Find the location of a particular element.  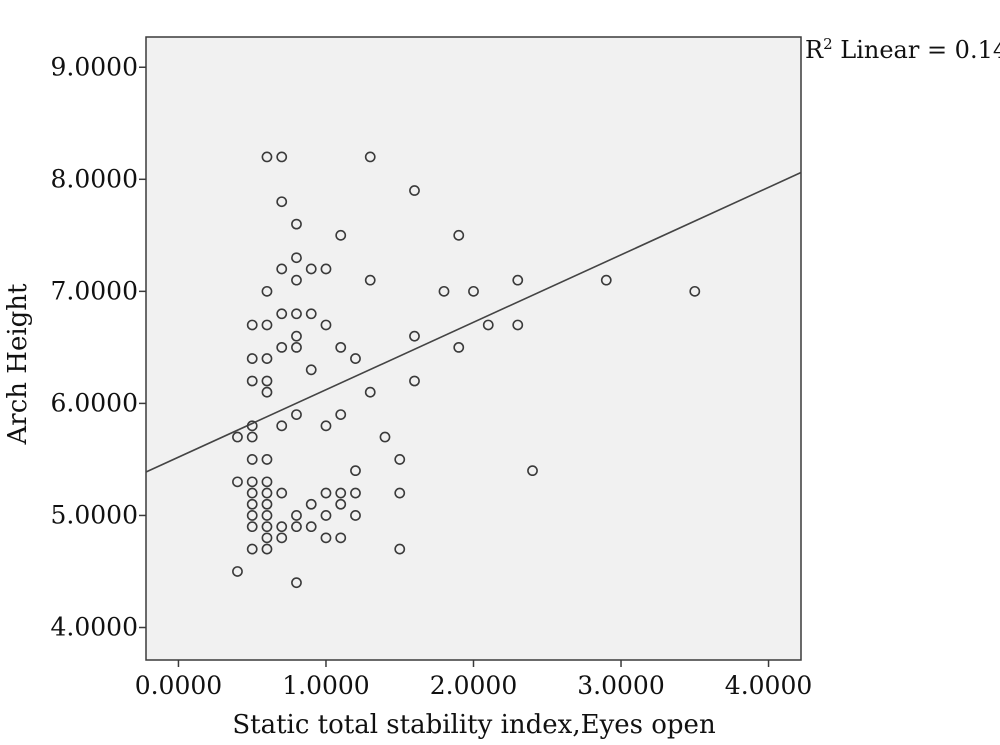

y-axis-title: Arch Height is located at coordinates (18, 364).